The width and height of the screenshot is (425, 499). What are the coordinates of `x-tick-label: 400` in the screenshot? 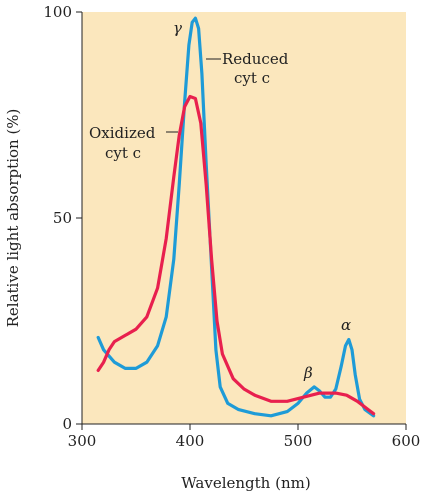 It's located at (190, 441).